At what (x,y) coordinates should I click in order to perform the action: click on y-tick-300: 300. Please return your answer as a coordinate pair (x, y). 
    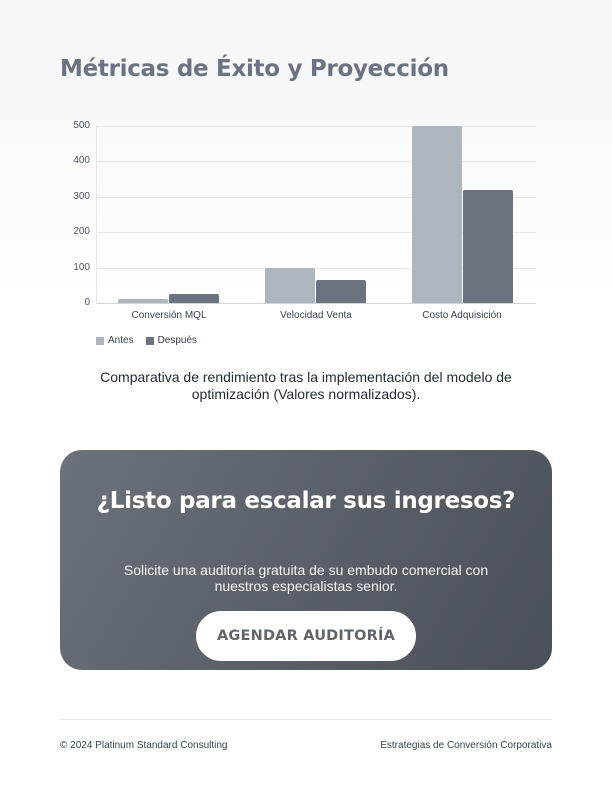
    Looking at the image, I should click on (81, 196).